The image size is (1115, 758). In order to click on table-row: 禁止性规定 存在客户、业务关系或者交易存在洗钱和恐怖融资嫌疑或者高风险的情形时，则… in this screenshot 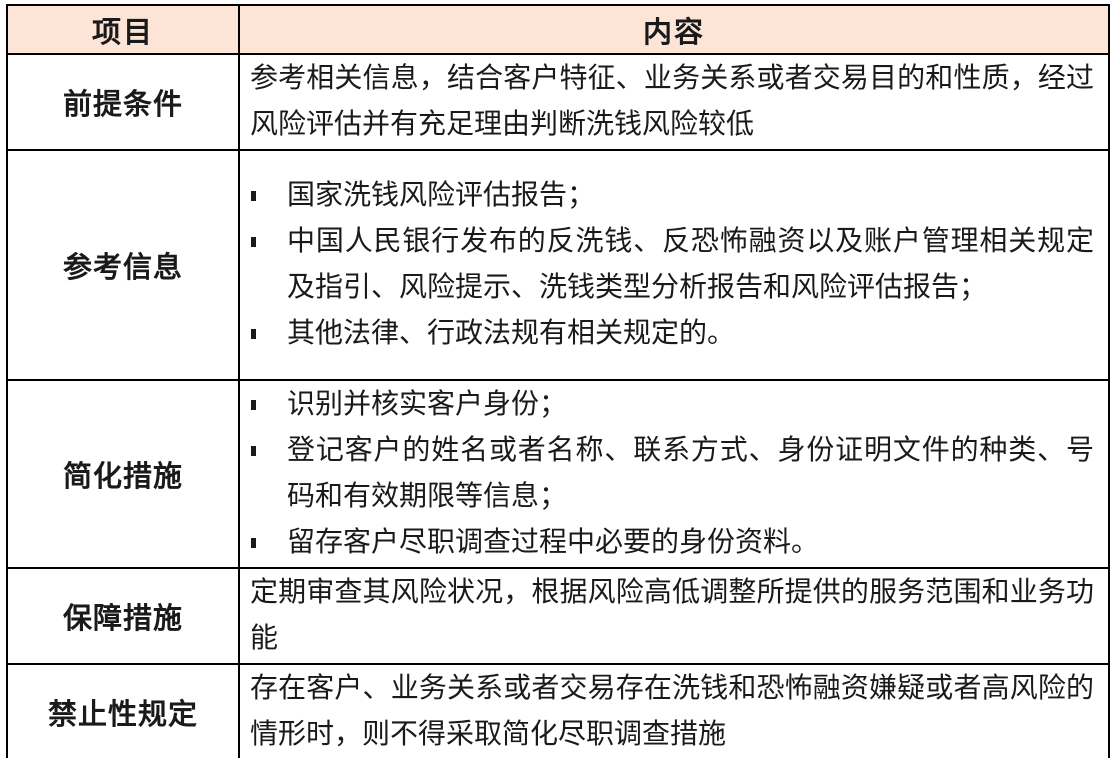, I will do `click(558, 710)`.